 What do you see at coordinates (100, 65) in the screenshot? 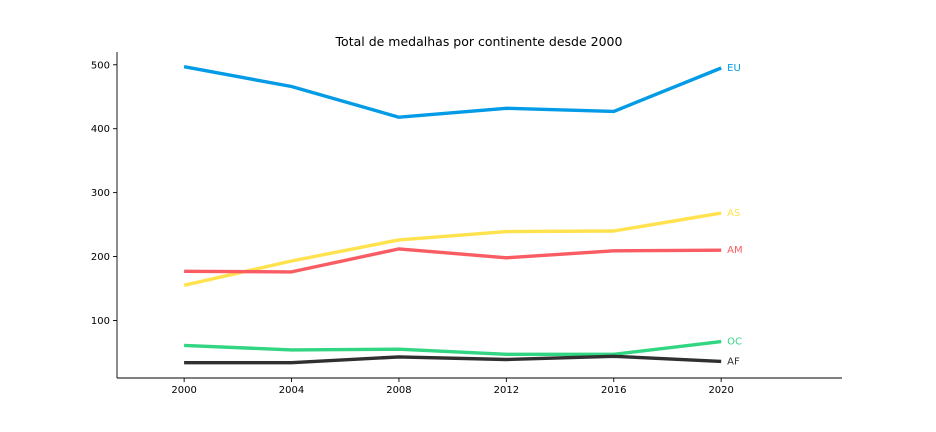
I see `y-tick-label: 500` at bounding box center [100, 65].